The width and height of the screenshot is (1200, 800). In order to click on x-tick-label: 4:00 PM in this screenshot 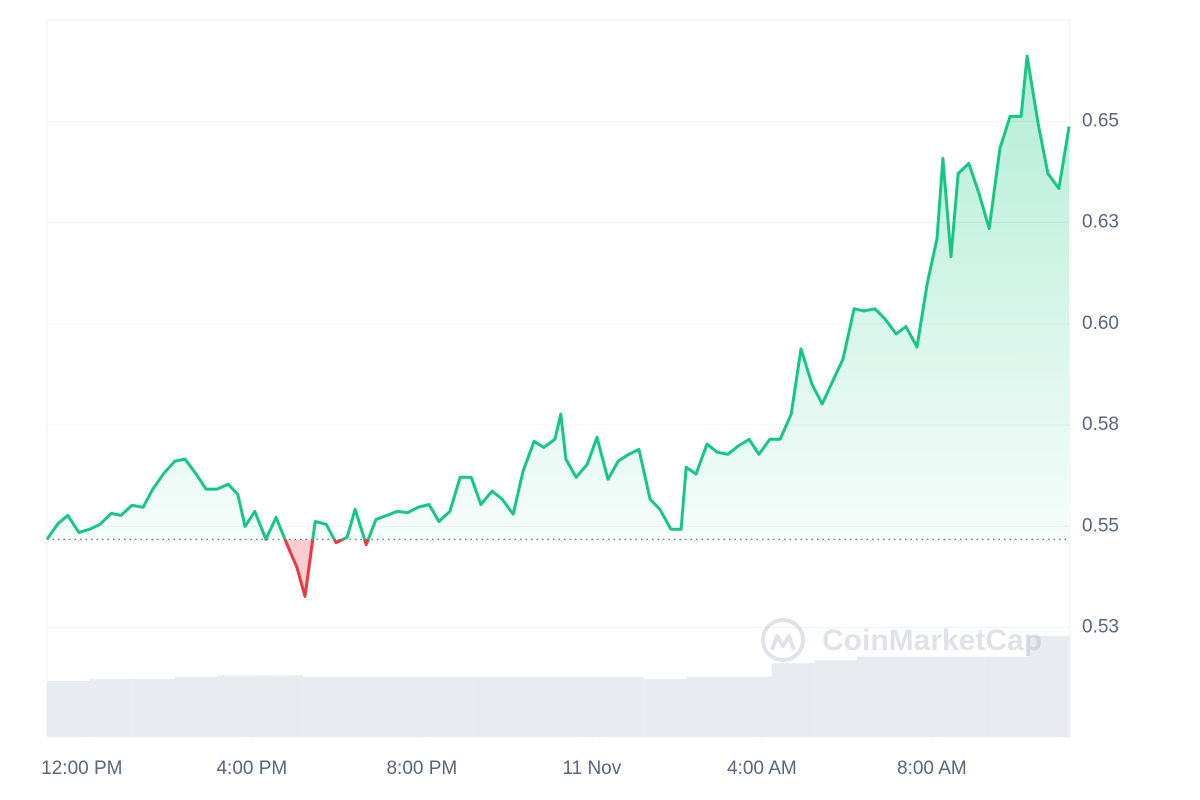, I will do `click(251, 768)`.